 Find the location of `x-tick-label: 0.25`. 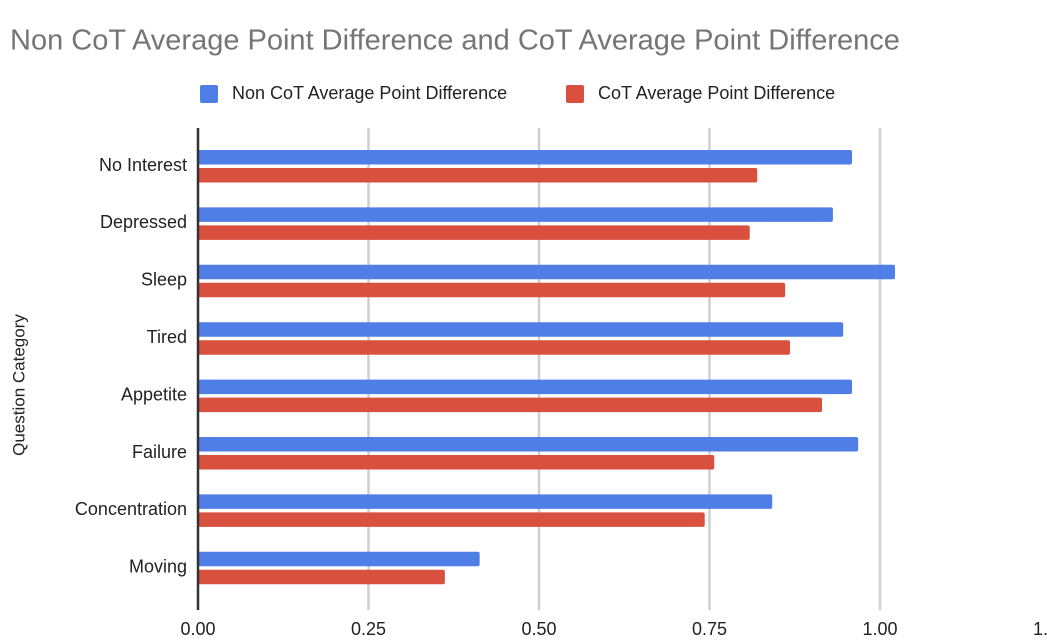

x-tick-label: 0.25 is located at coordinates (368, 629).